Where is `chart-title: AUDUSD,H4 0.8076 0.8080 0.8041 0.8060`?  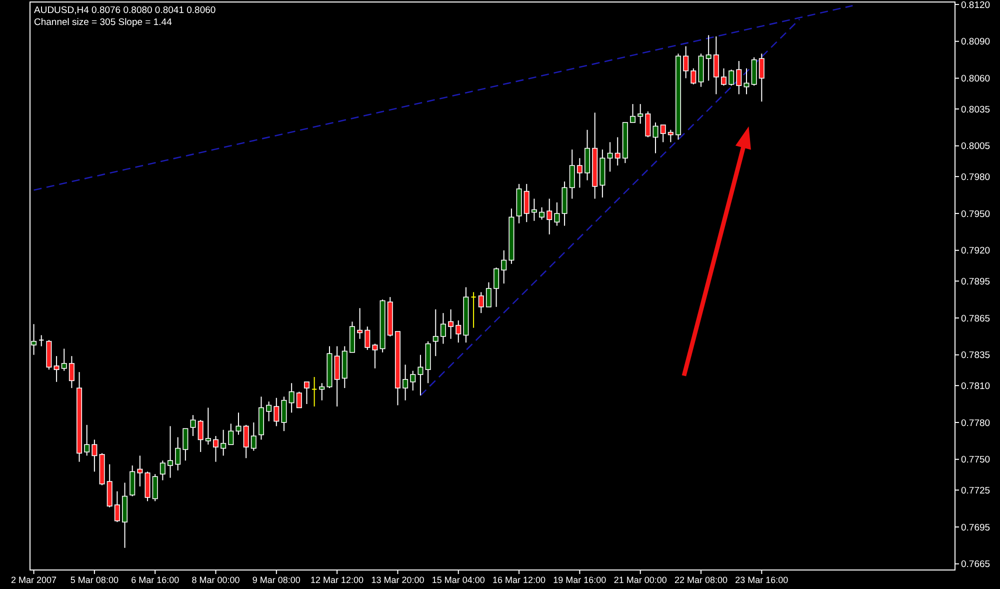
chart-title: AUDUSD,H4 0.8076 0.8080 0.8041 0.8060 is located at coordinates (125, 10).